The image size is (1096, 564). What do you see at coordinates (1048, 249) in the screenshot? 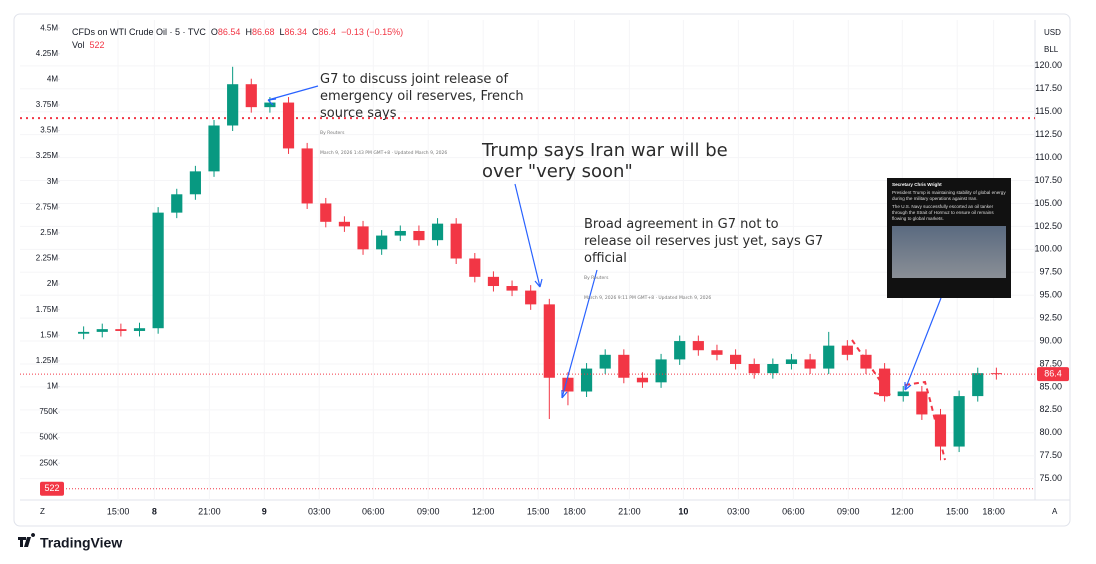
I see `y-tick-label: 100.00` at bounding box center [1048, 249].